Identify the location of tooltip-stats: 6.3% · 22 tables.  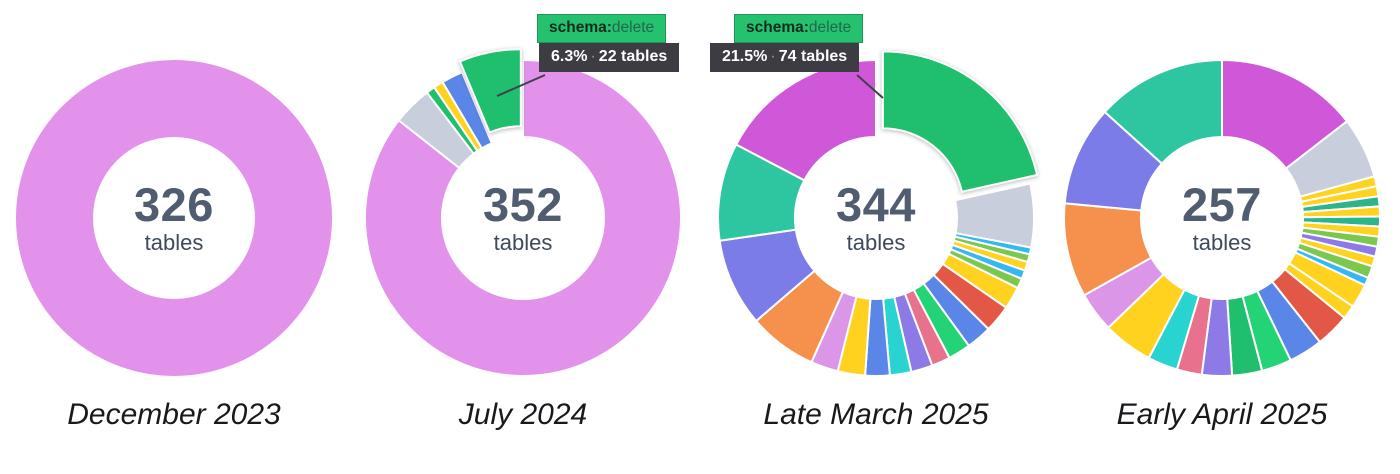
(609, 57).